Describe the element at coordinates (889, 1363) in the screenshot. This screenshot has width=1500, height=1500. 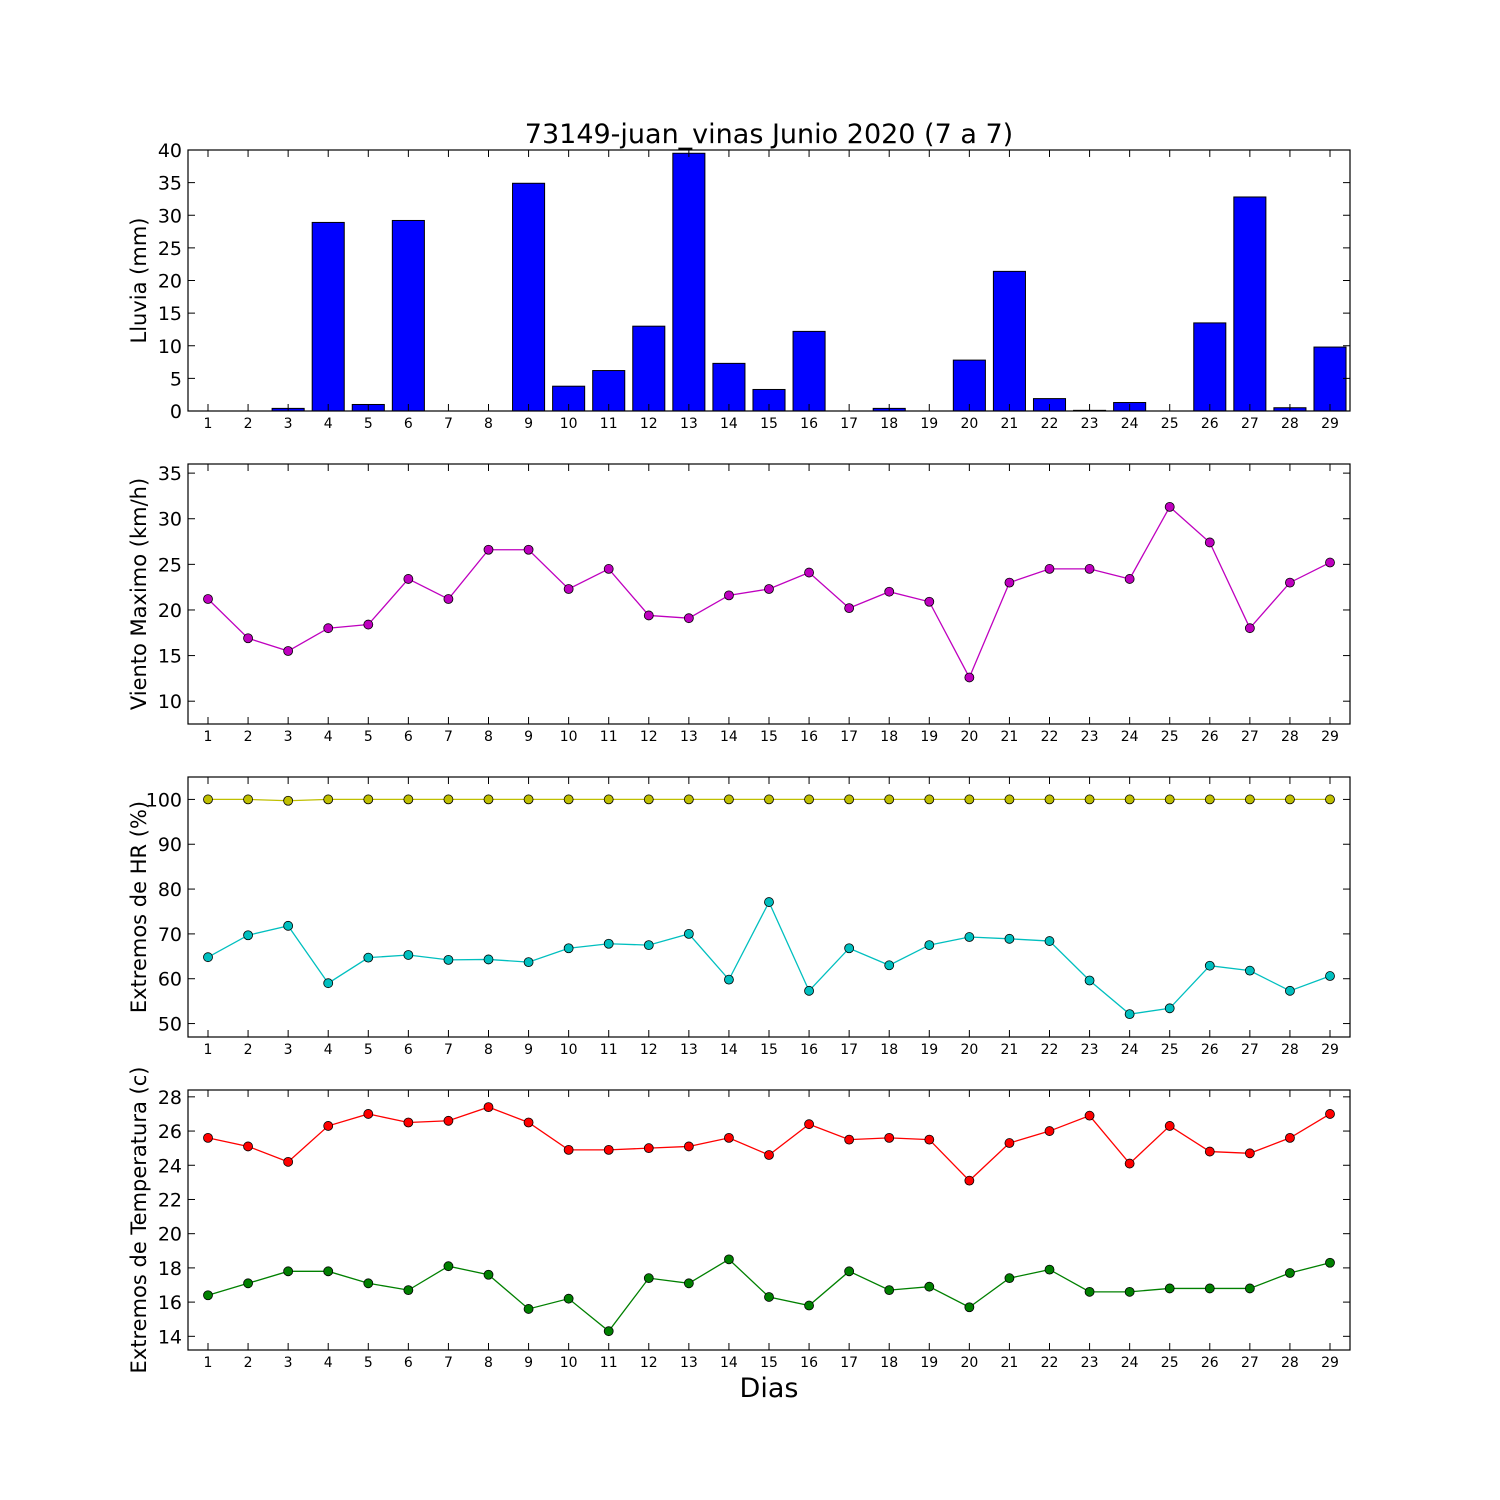
I see `x-tick-label: 18` at that location.